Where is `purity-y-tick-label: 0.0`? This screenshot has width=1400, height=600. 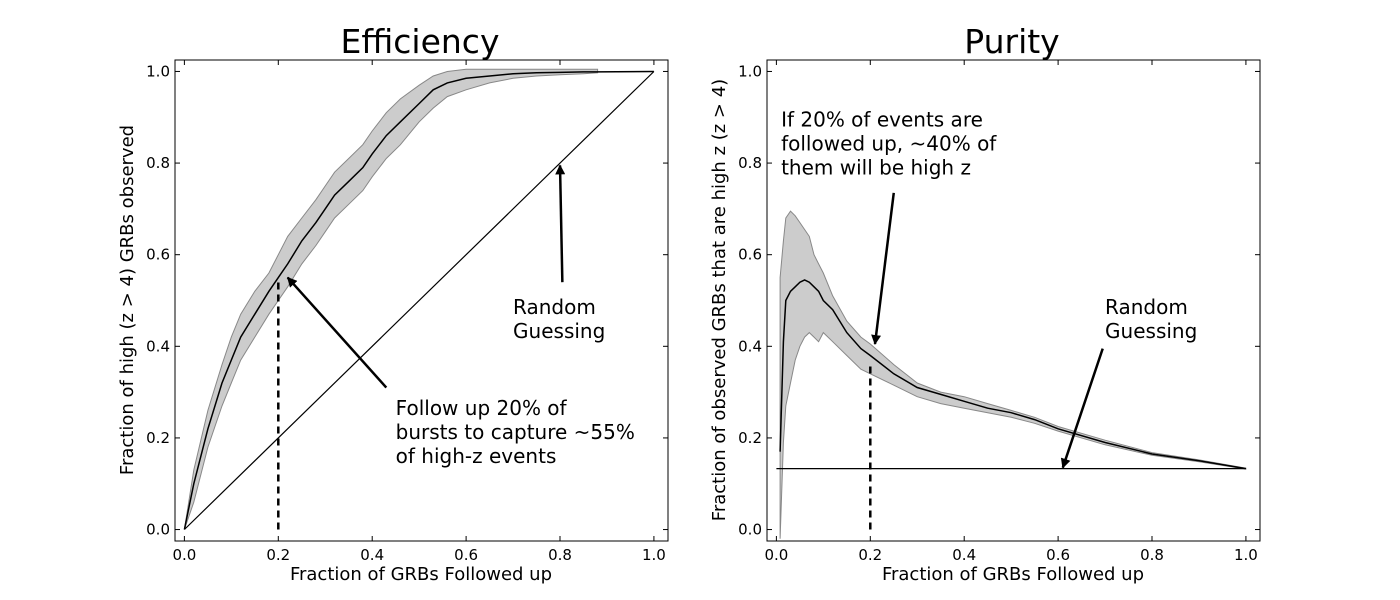
purity-y-tick-label: 0.0 is located at coordinates (750, 530).